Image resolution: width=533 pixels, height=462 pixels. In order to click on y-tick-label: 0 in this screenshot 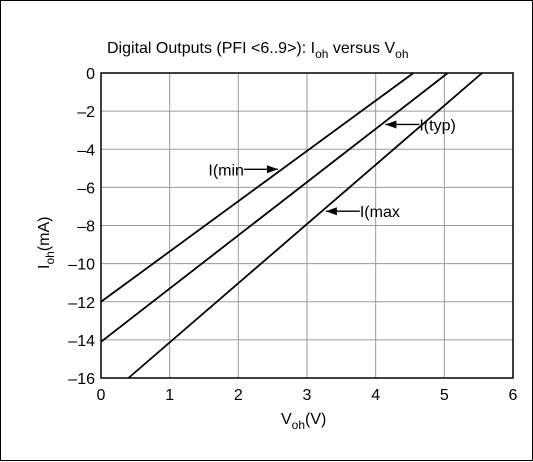, I will do `click(90, 74)`.